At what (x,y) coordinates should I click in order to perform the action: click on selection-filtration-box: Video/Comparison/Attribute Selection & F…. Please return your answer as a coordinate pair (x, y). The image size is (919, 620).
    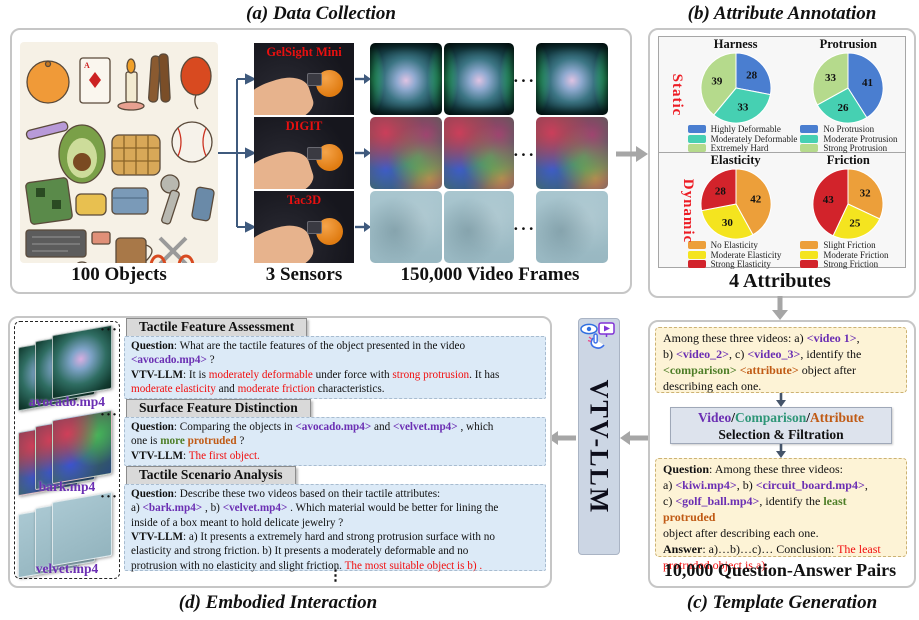
    Looking at the image, I should click on (781, 425).